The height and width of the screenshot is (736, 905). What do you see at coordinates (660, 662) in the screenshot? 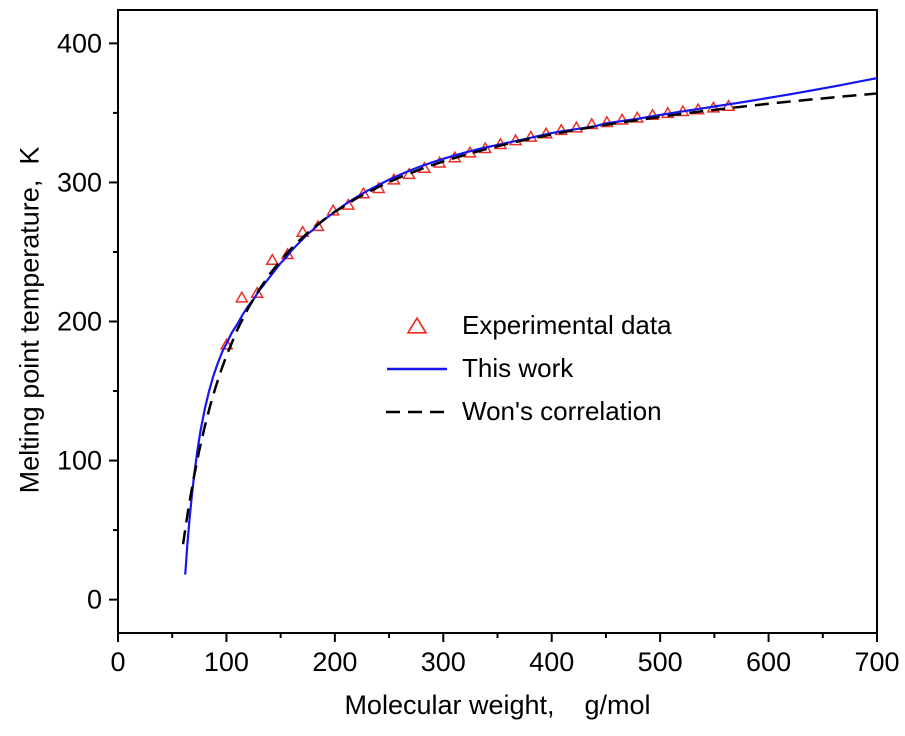
I see `x-tick-label: 500` at bounding box center [660, 662].